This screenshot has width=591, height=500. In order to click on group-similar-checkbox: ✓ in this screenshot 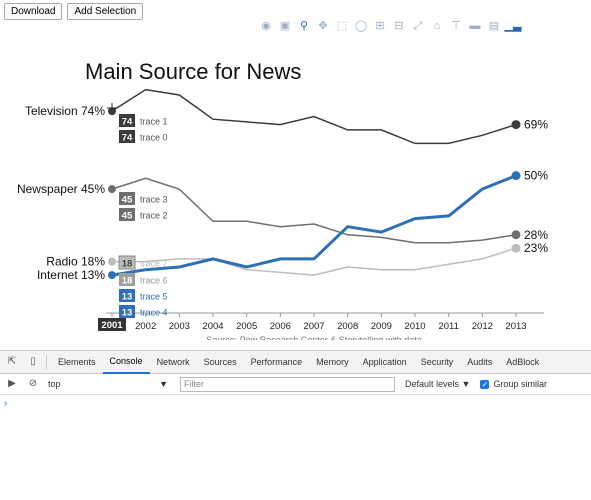, I will do `click(485, 384)`.